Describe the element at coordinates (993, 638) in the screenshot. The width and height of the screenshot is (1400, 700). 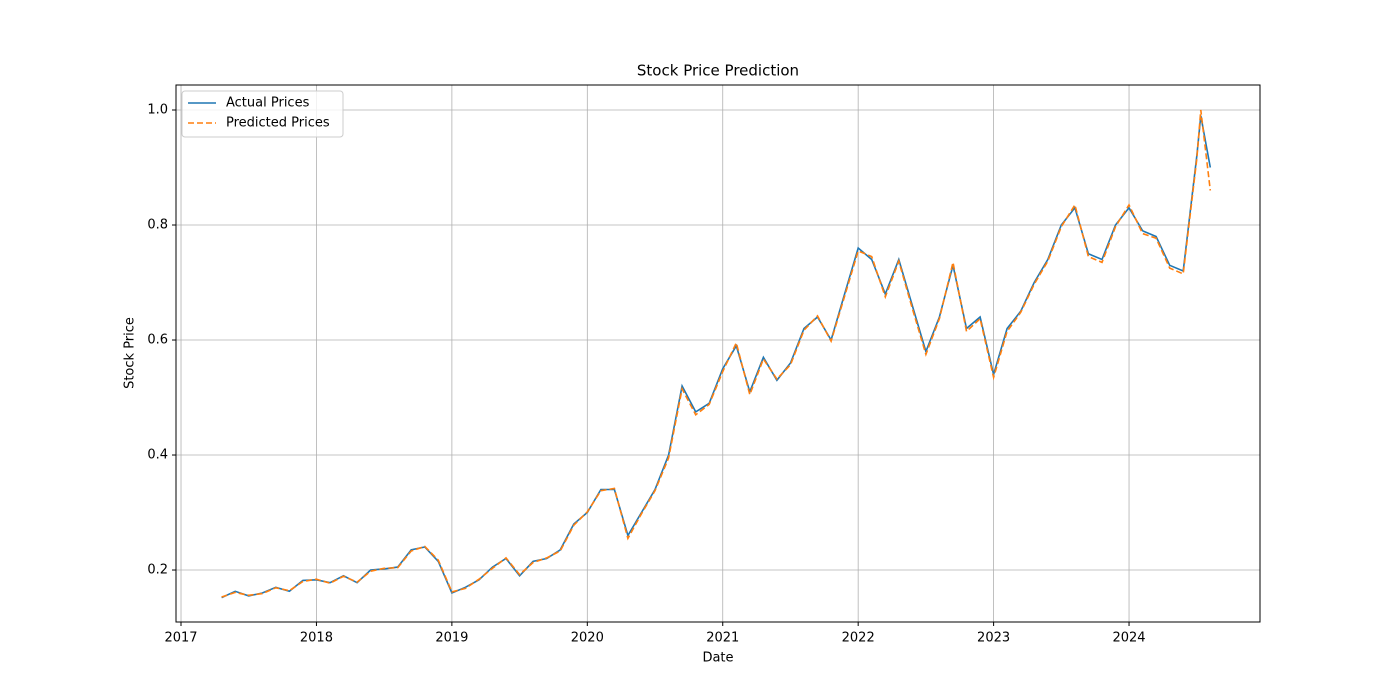
I see `x-tick-label: 2023` at that location.